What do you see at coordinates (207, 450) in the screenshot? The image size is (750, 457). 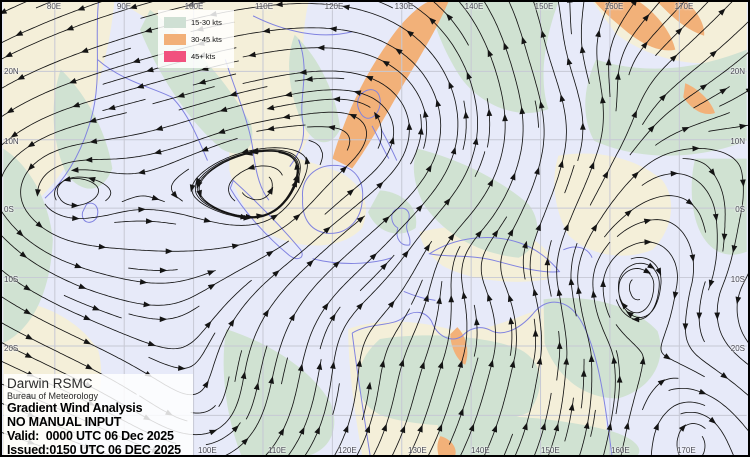 I see `lon-label-bottom: 100E` at bounding box center [207, 450].